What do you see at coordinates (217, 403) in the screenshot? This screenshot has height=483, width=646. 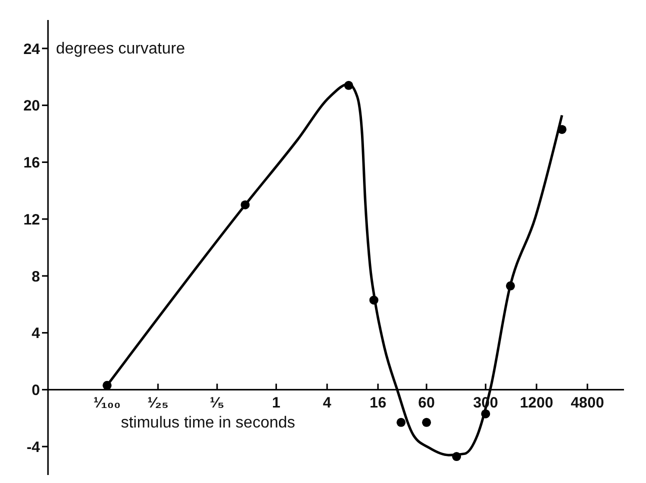 I see `x-tick-label: ¹⁄₅` at bounding box center [217, 403].